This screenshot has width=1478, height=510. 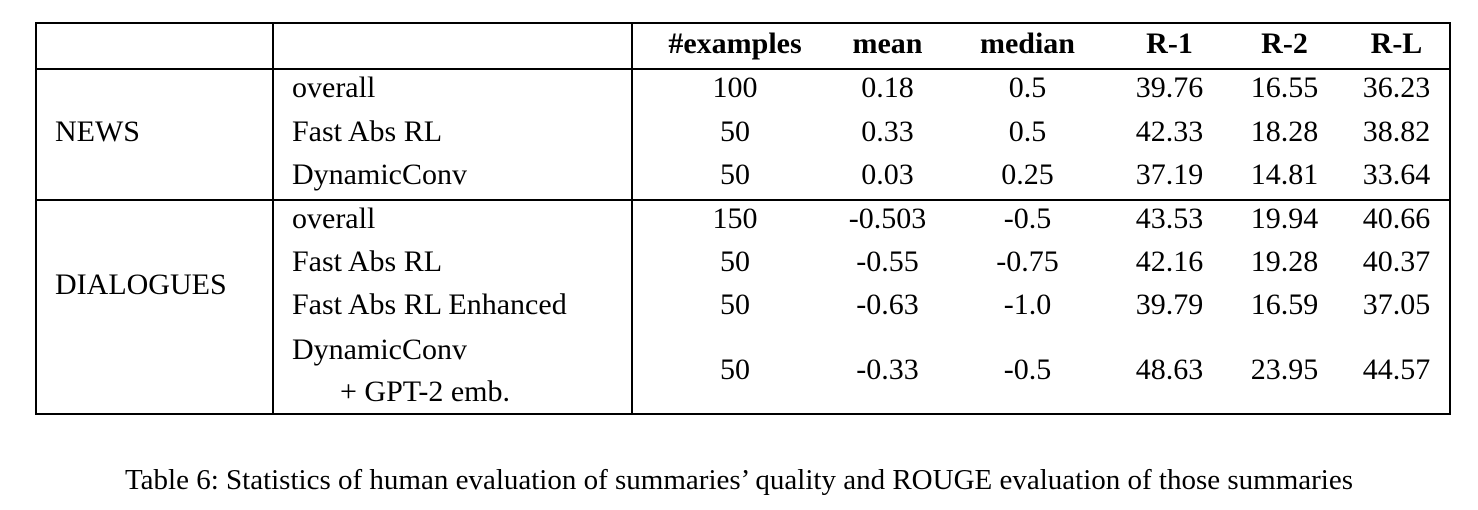 What do you see at coordinates (887, 218) in the screenshot?
I see `mean-value: -0.503` at bounding box center [887, 218].